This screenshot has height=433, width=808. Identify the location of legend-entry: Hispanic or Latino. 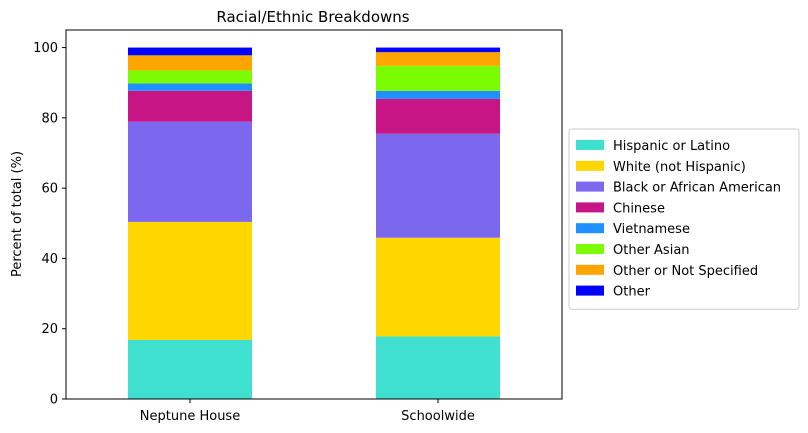
(671, 146).